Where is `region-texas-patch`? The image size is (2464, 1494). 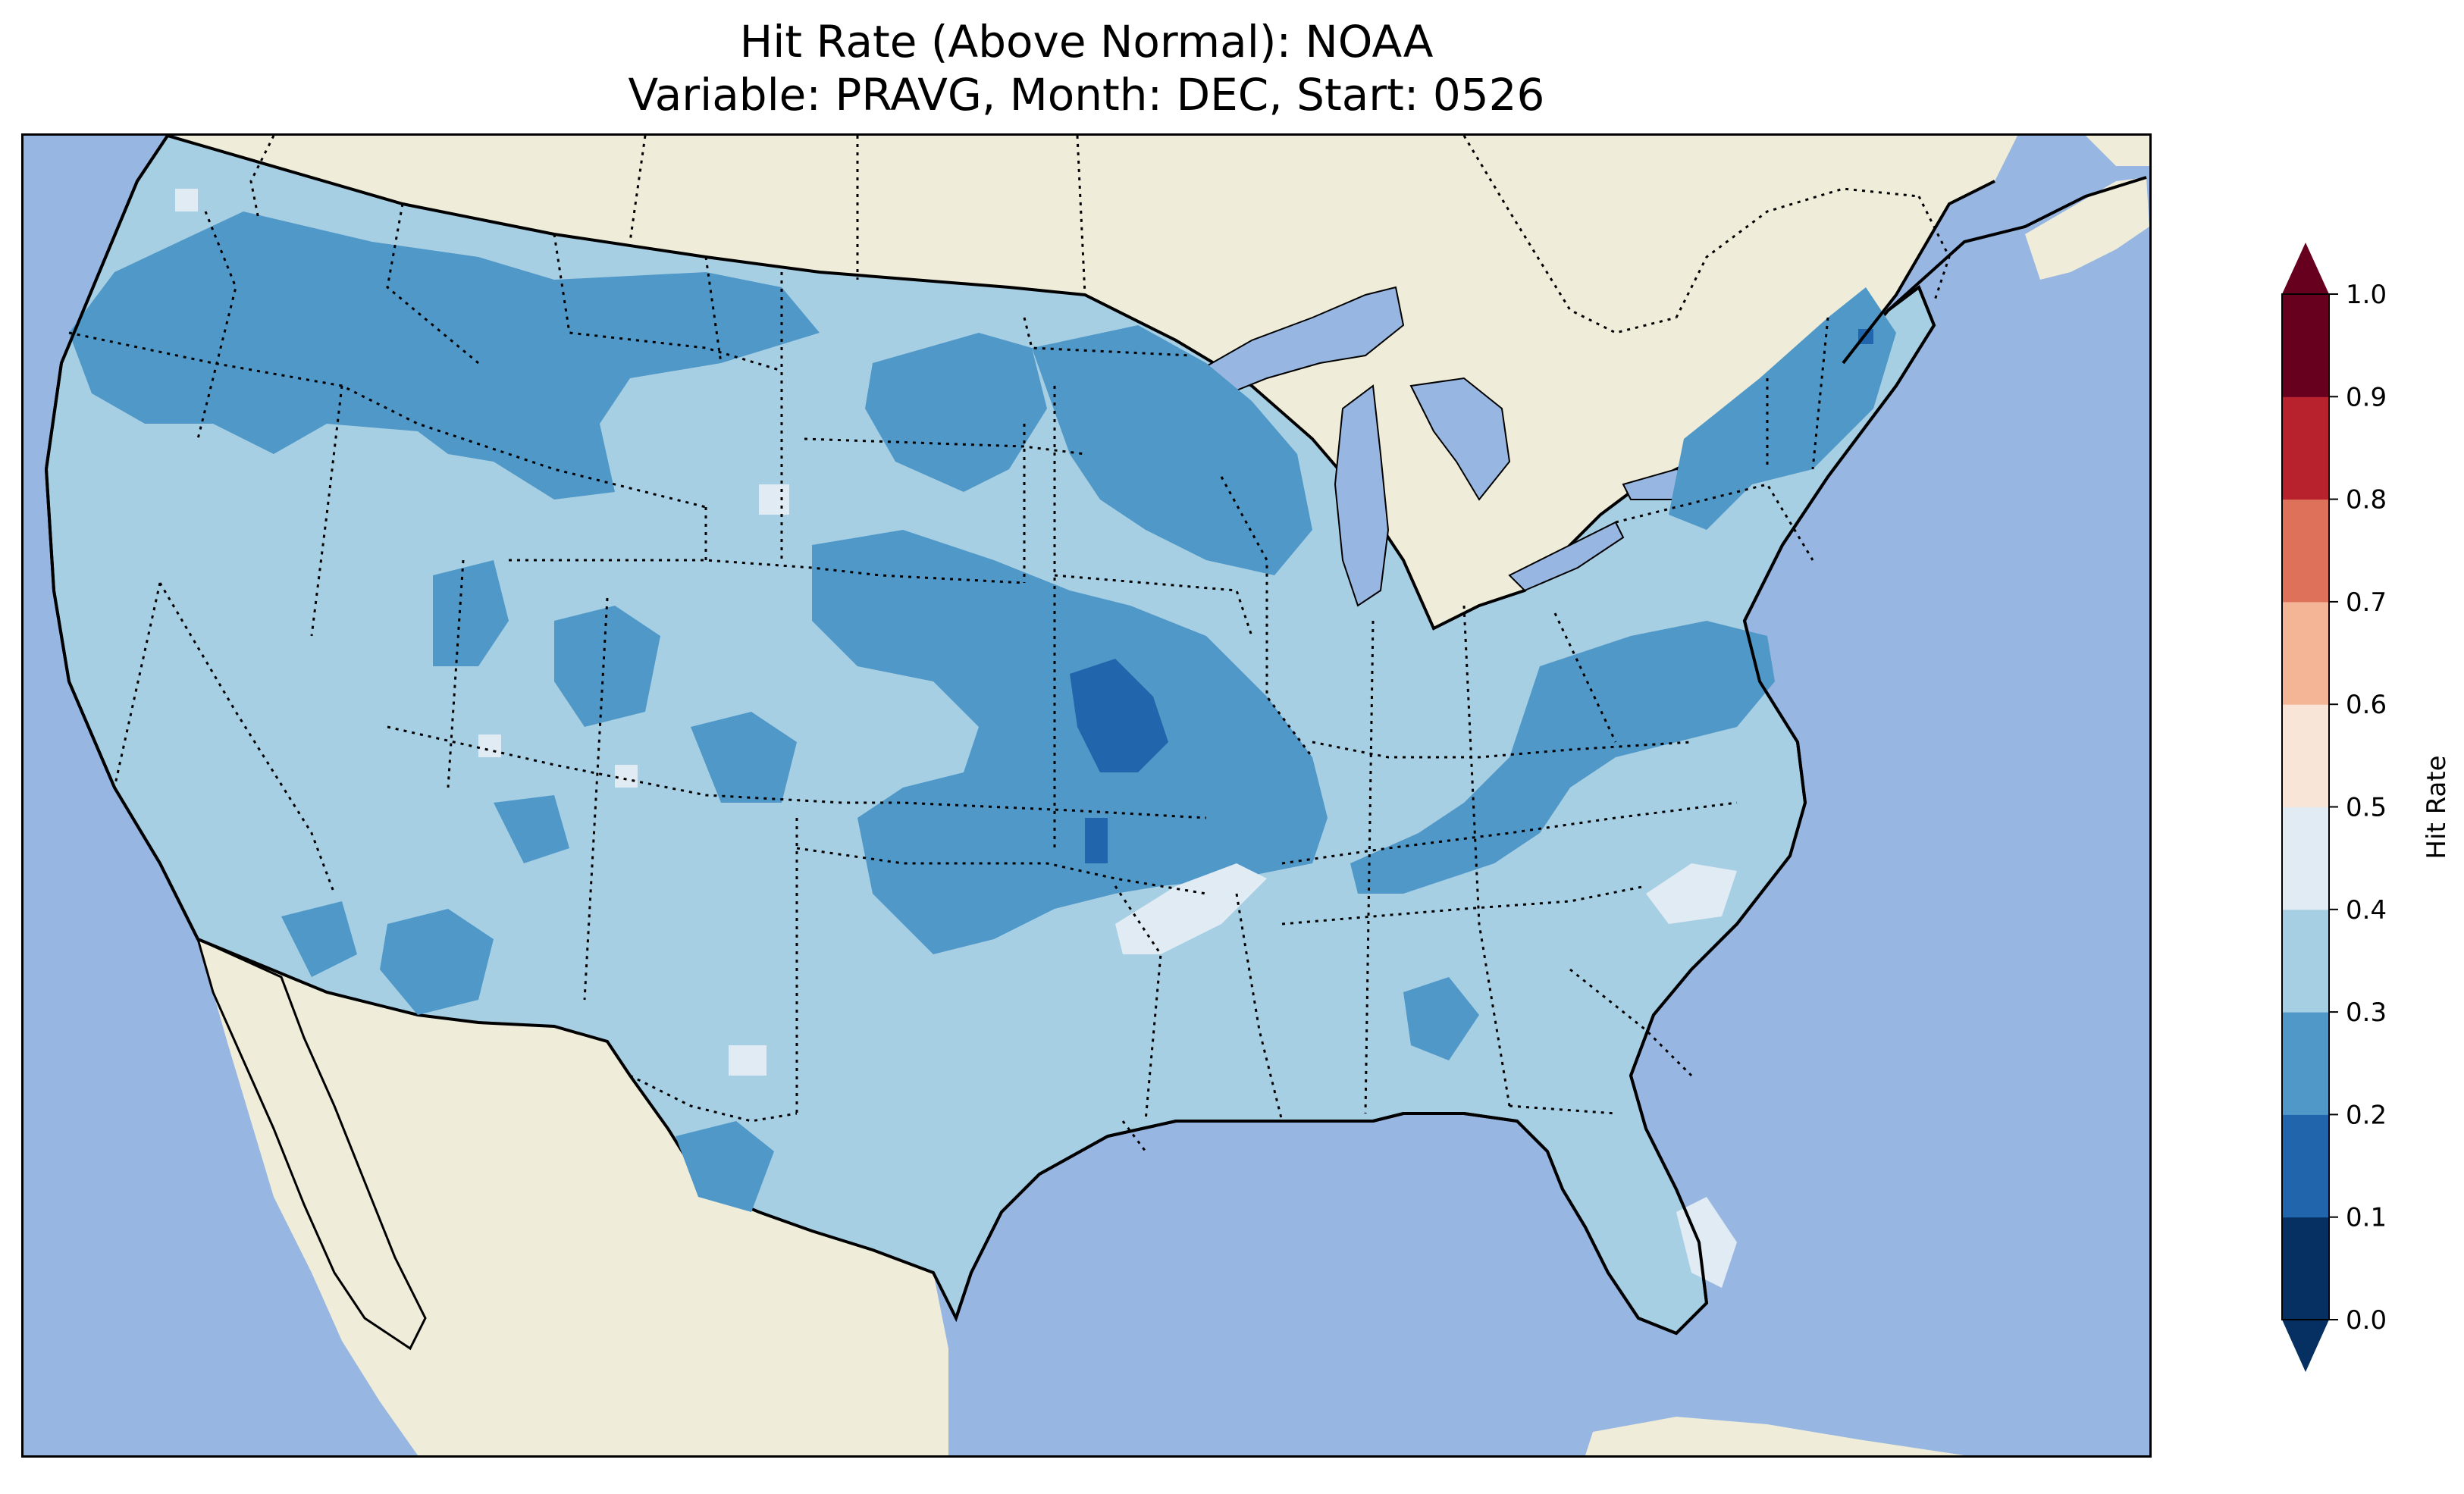 region-texas-patch is located at coordinates (725, 1166).